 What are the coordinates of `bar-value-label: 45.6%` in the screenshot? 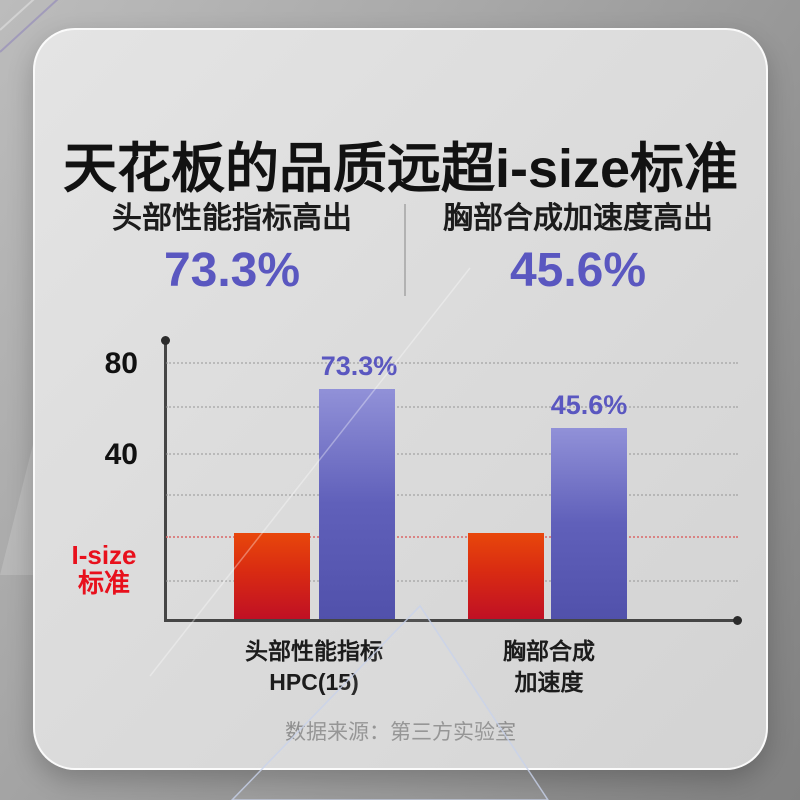 It's located at (589, 405).